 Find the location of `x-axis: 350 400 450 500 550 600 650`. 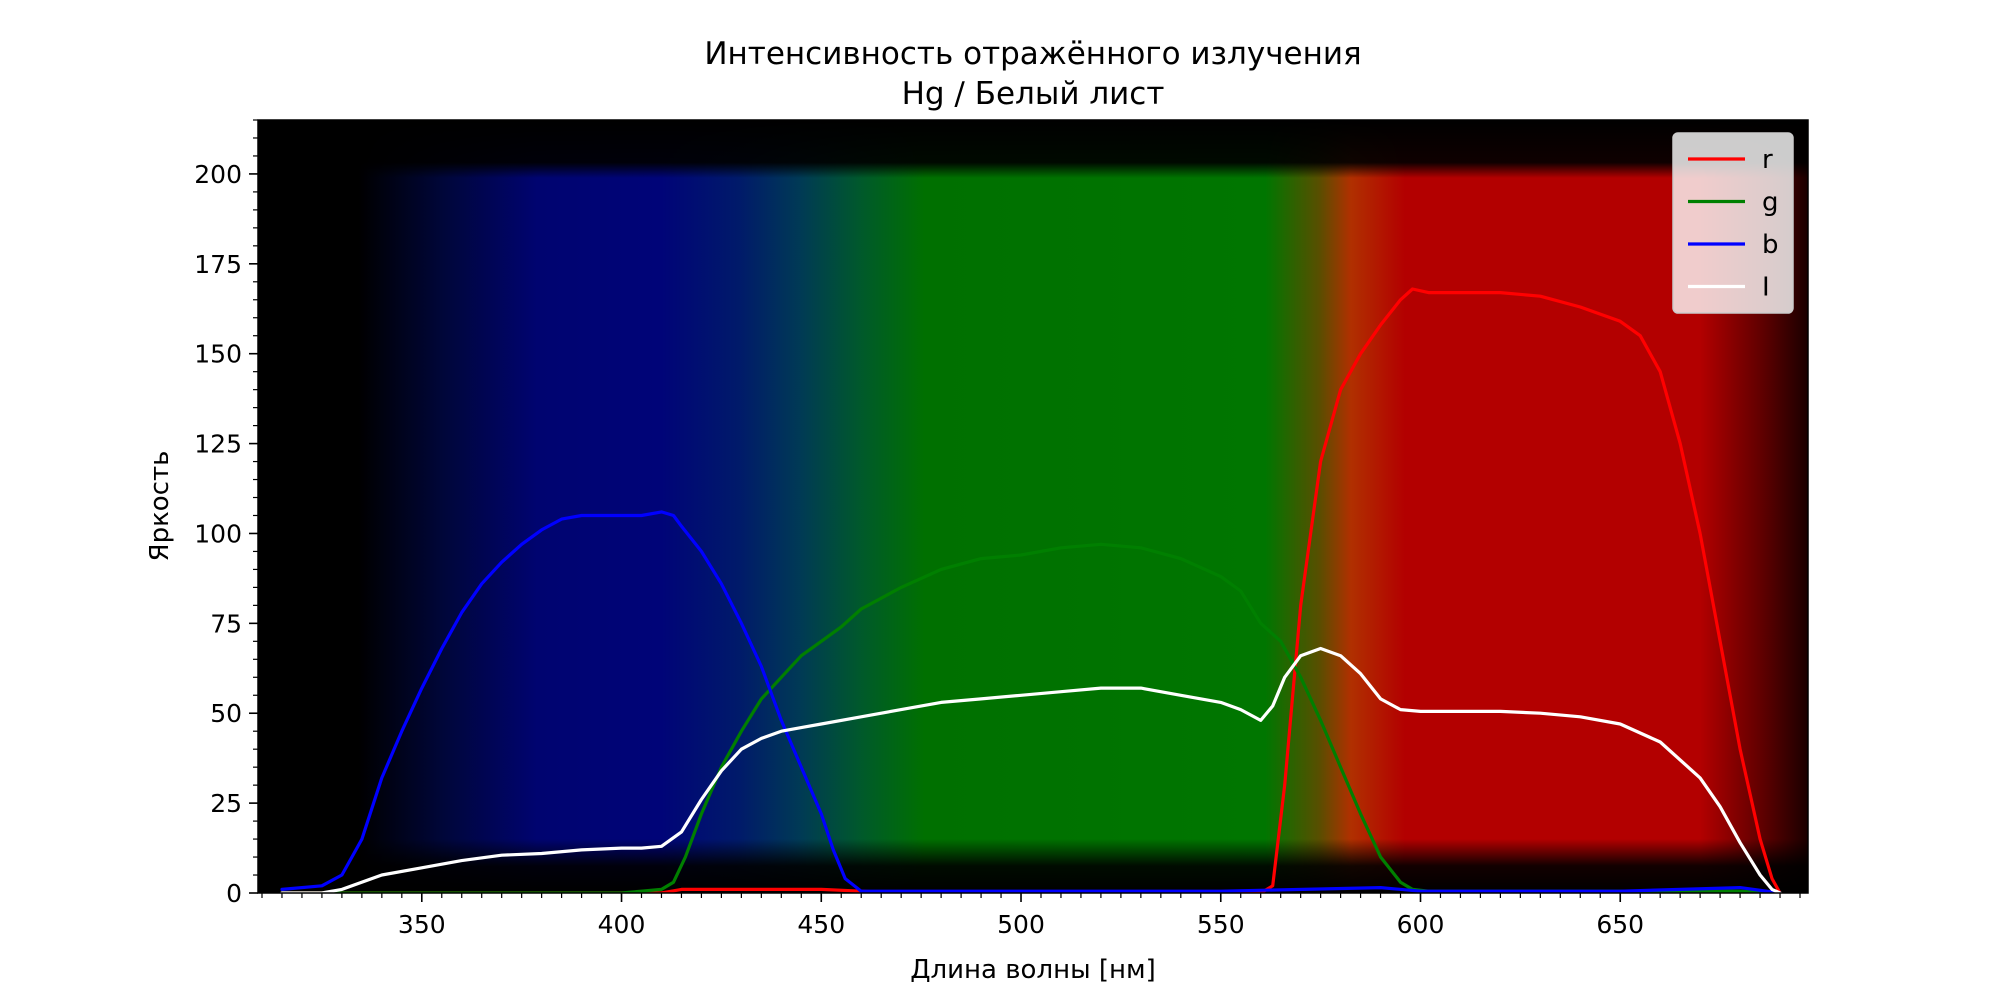

x-axis: 350 400 450 500 550 600 650 is located at coordinates (1031, 916).